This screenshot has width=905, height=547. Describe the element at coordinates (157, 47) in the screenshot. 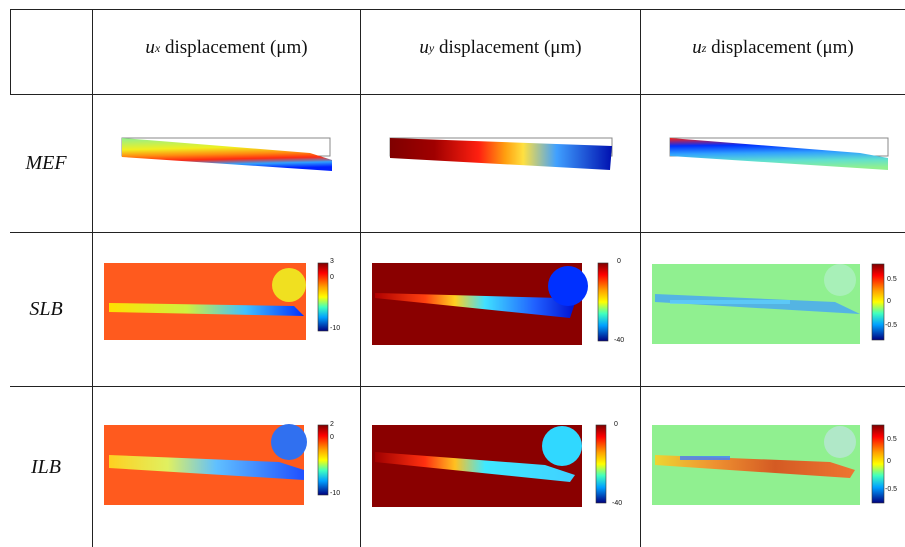

I see `header-subscript: x` at that location.